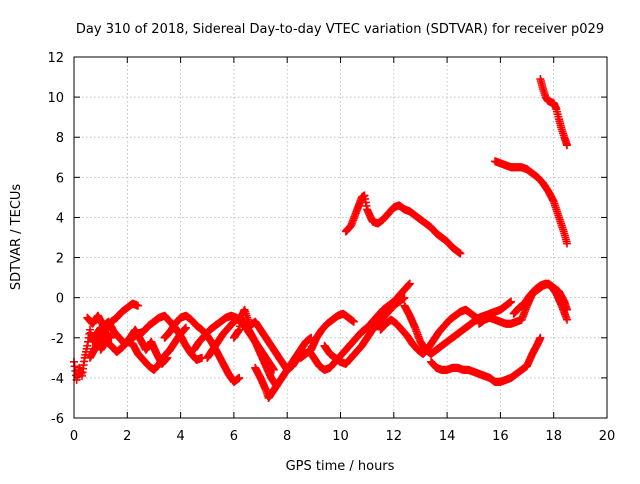 This screenshot has width=640, height=484. I want to click on y-axis-label: SDTVAR / TECUs, so click(16, 237).